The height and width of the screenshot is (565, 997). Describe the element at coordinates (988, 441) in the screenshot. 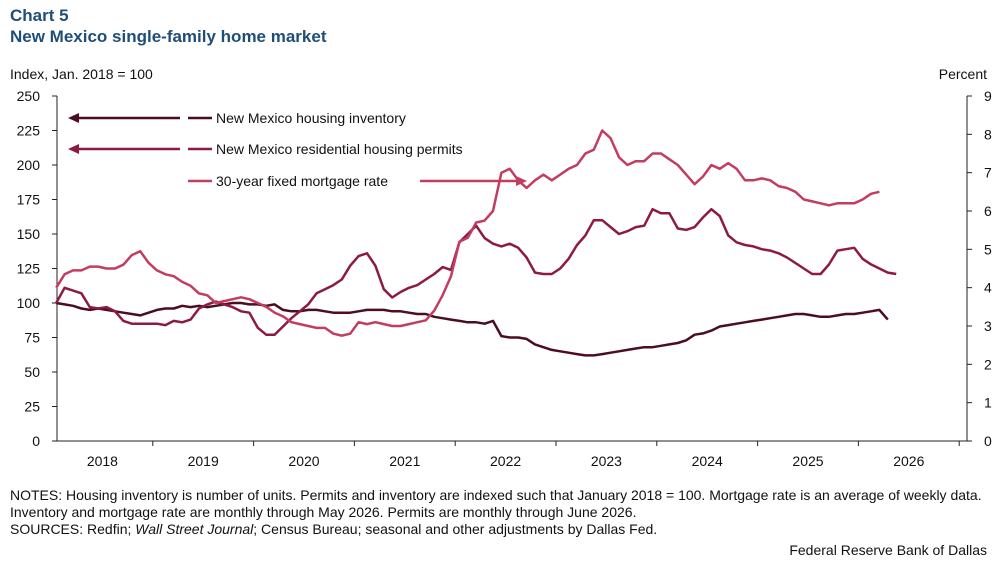

I see `right-tick-label: 0` at that location.